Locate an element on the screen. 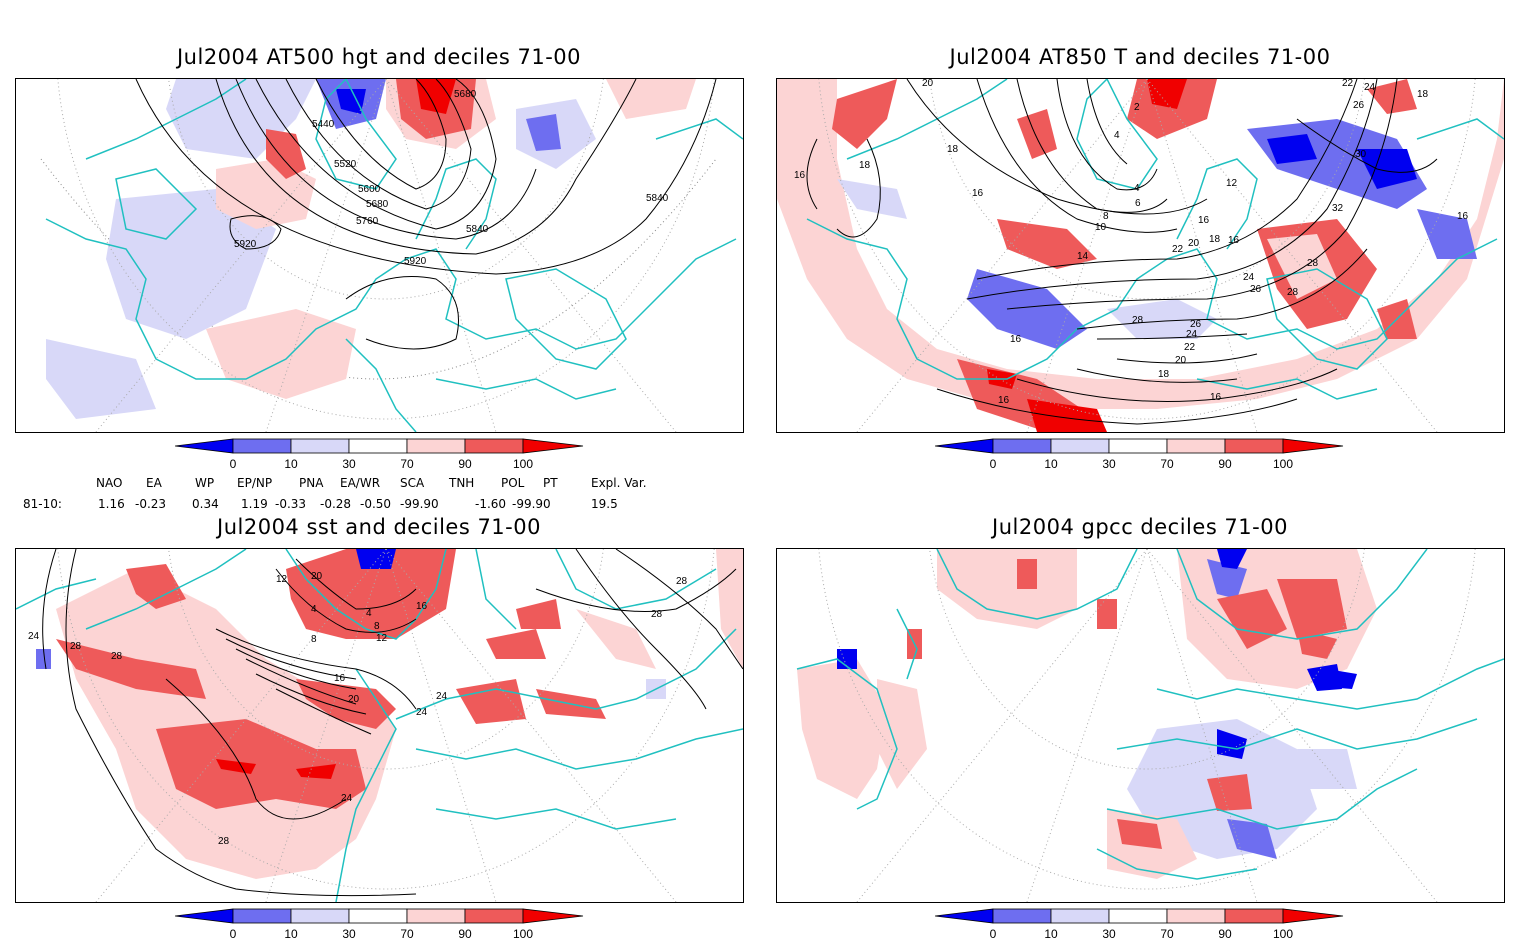  svg-text: 5920 is located at coordinates (245, 244).